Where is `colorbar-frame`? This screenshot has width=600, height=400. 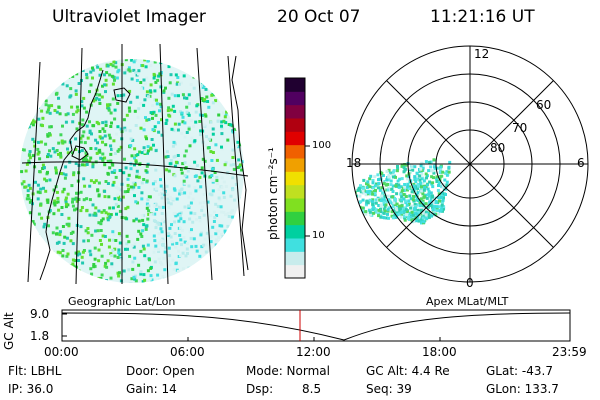 colorbar-frame is located at coordinates (295, 178).